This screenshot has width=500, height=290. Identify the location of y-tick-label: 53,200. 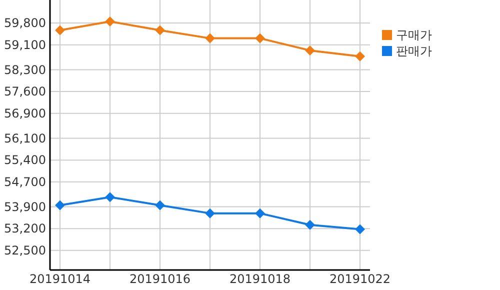
(25, 229).